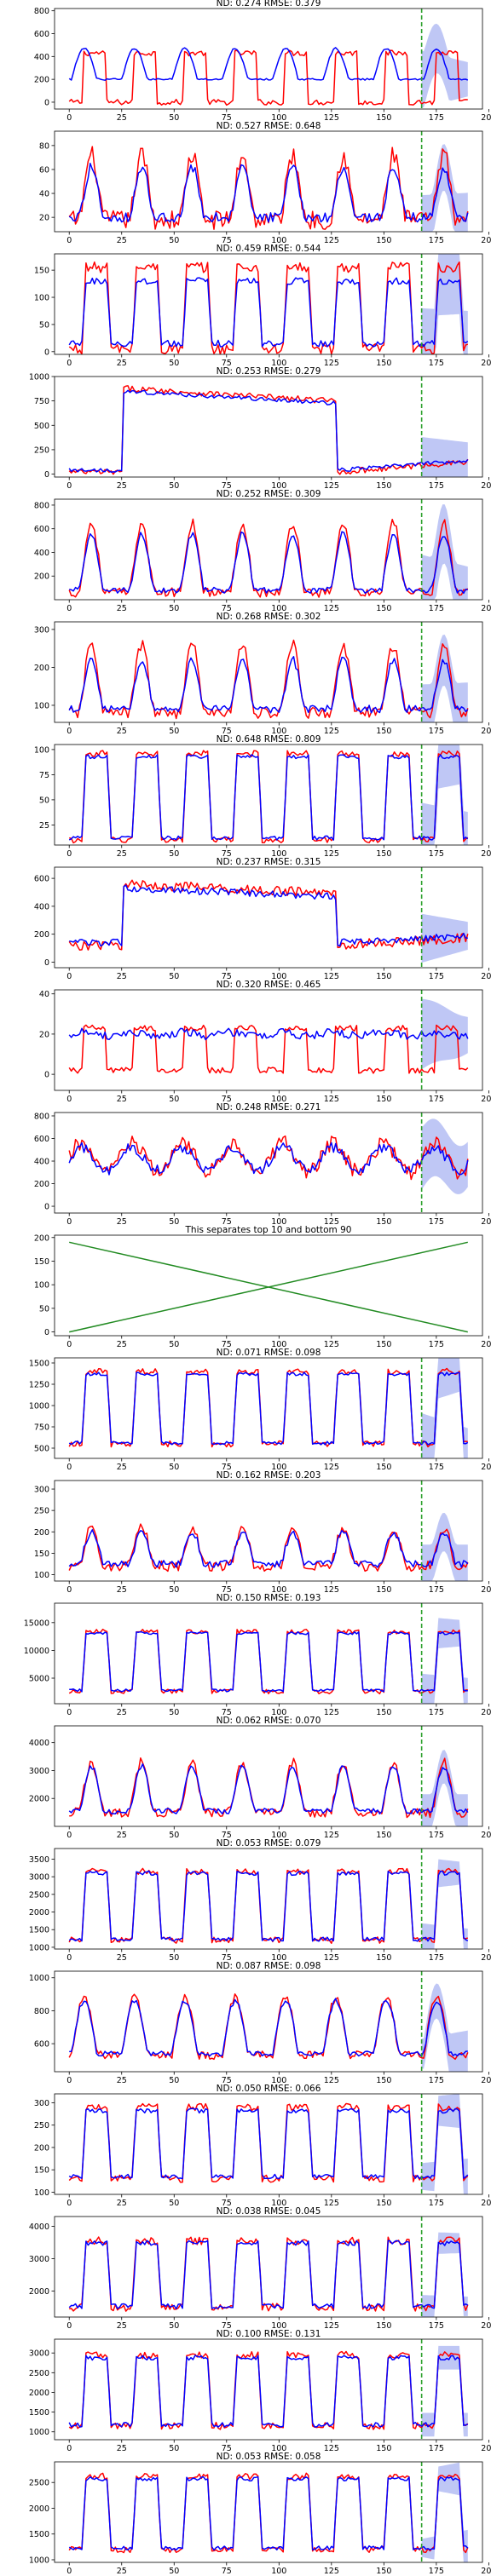 This screenshot has height=2576, width=491. Describe the element at coordinates (39, 377) in the screenshot. I see `y-tick-label: 1000` at that location.